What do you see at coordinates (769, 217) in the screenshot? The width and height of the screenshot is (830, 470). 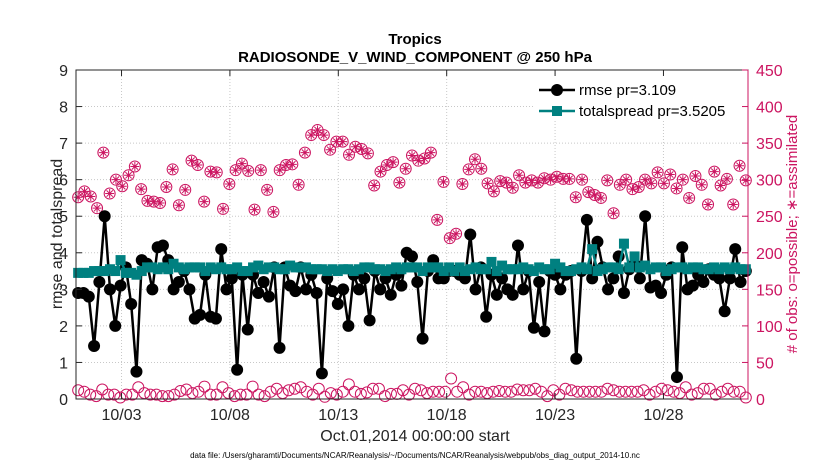 I see `y-right-tick-label: 250` at bounding box center [769, 217].